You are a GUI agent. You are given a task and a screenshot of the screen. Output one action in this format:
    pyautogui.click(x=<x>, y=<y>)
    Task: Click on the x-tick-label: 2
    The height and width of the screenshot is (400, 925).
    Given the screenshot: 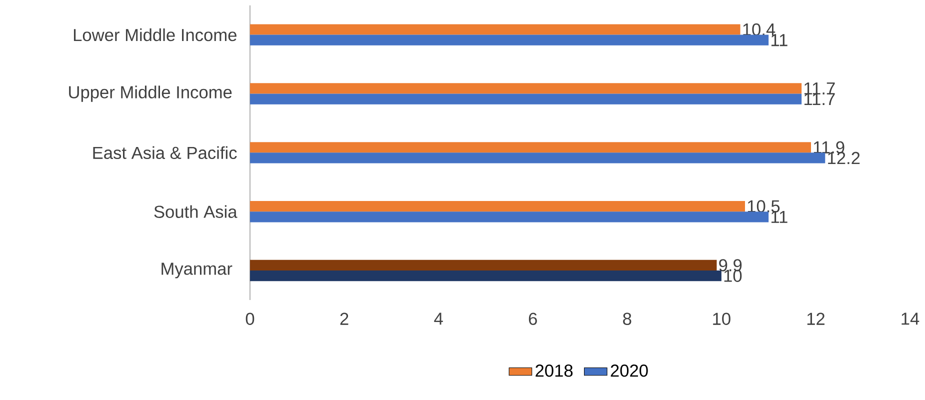 What is the action you would take?
    pyautogui.click(x=344, y=318)
    